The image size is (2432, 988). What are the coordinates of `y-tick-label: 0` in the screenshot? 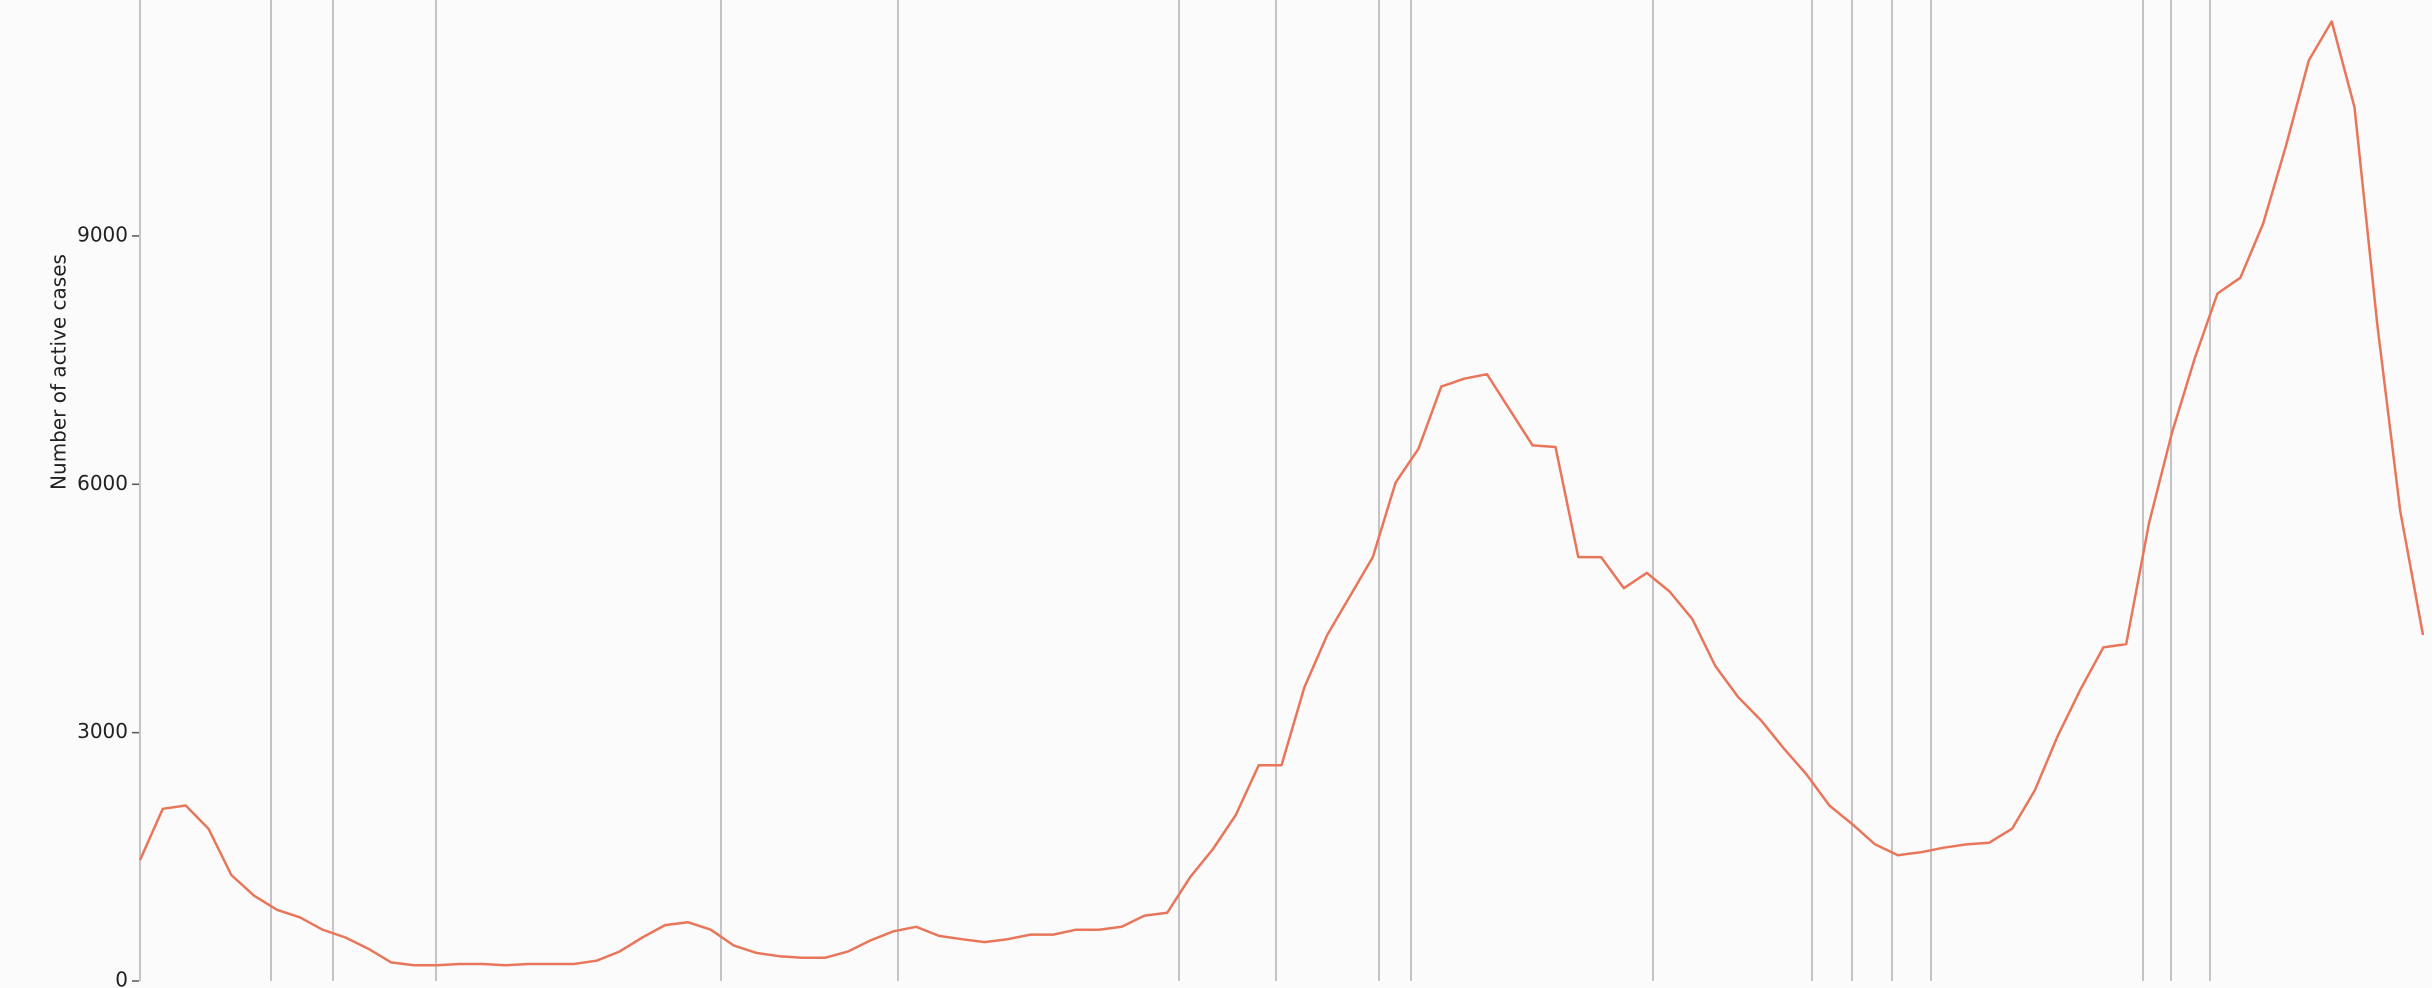 It's located at (121, 978).